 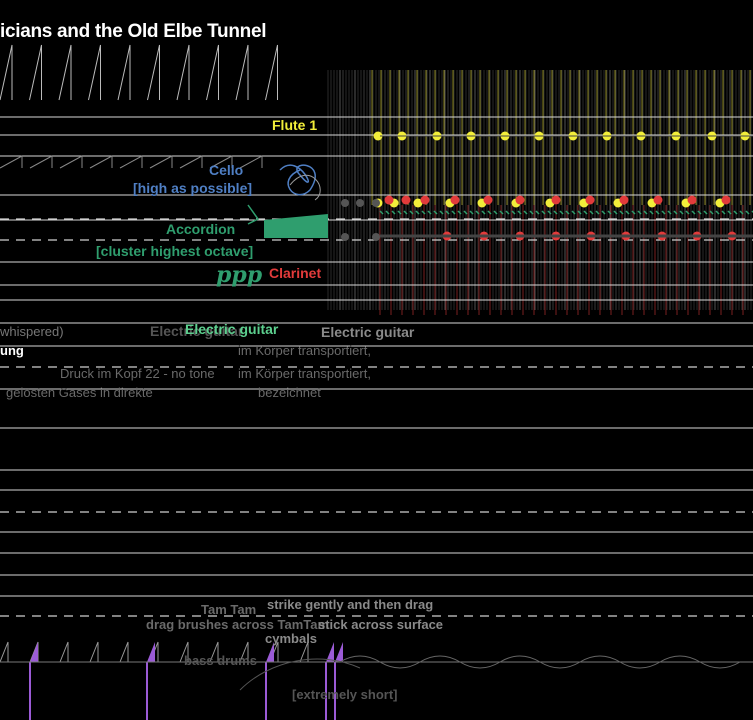 I want to click on bass-drums-label: bass drums, so click(x=220, y=660).